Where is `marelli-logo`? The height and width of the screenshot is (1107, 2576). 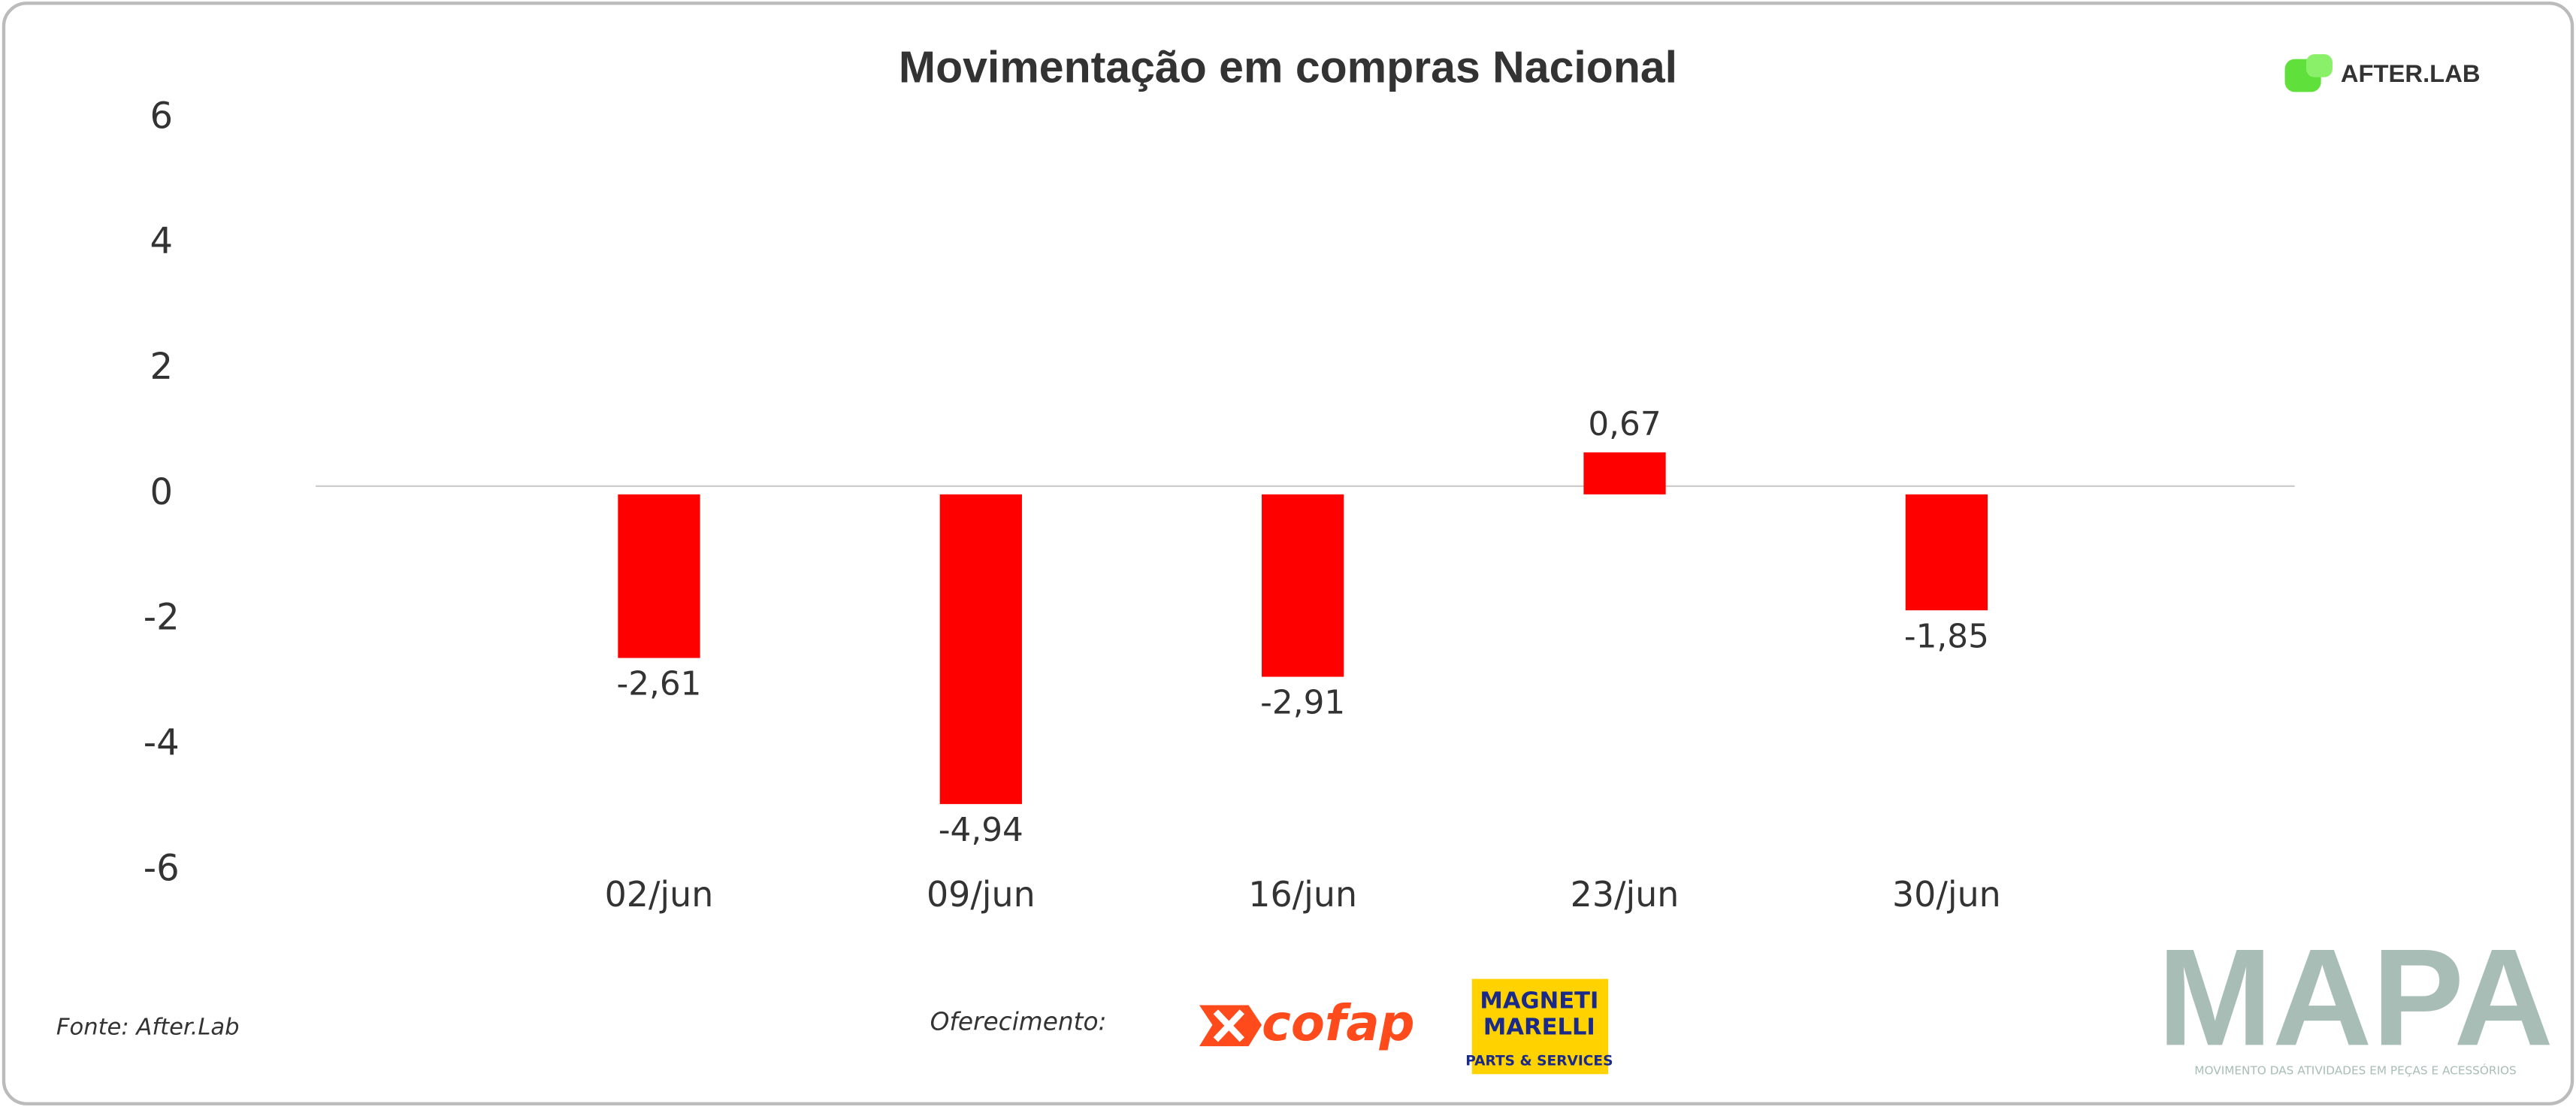
marelli-logo is located at coordinates (1540, 1026).